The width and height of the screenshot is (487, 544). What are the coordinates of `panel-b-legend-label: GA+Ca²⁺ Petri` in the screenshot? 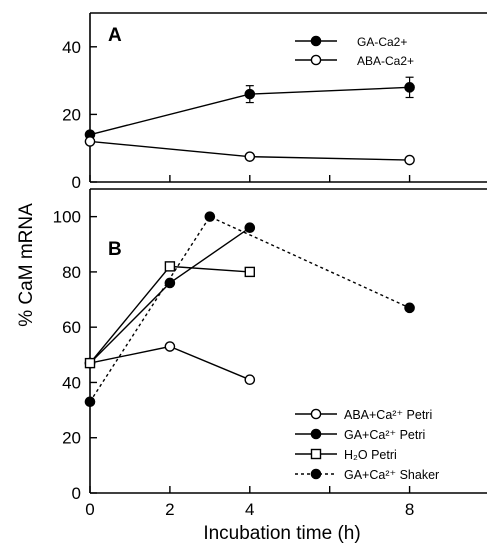 It's located at (384, 435).